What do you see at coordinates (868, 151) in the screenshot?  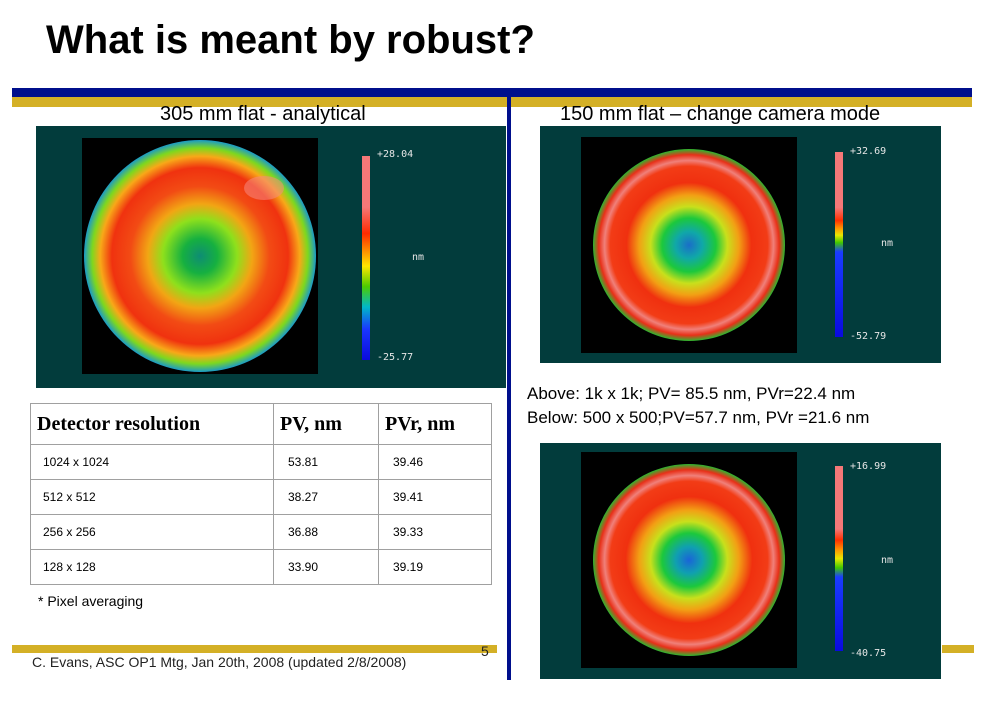 I see `right-top-colorbar-max: +32.69` at bounding box center [868, 151].